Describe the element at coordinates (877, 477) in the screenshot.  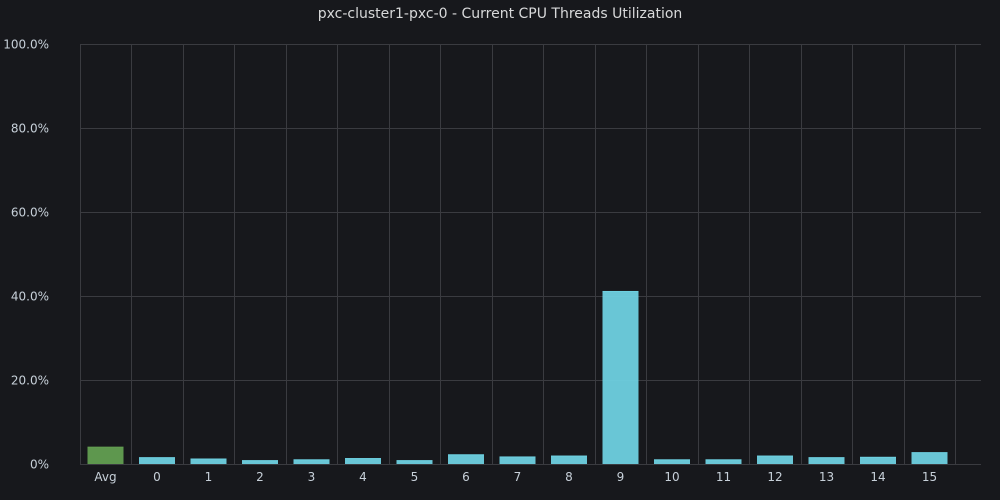
I see `x-tick-label: 14` at that location.